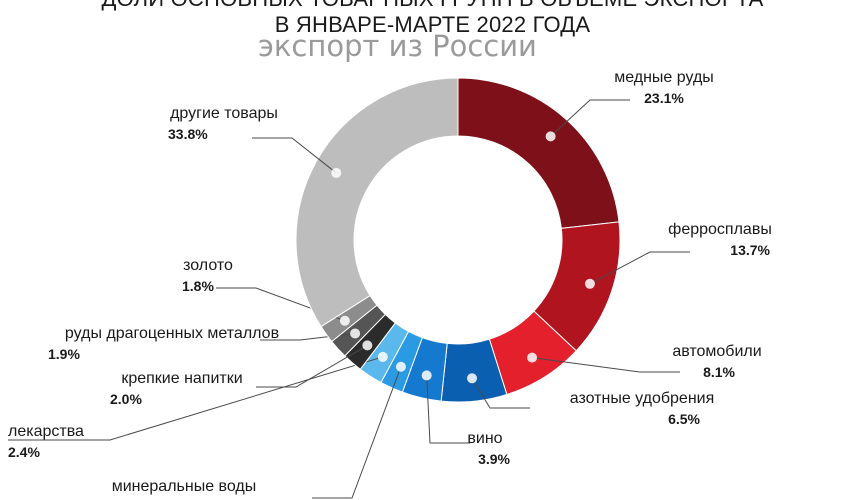  I want to click on slice-label-7: крепкие напитки, so click(181, 378).